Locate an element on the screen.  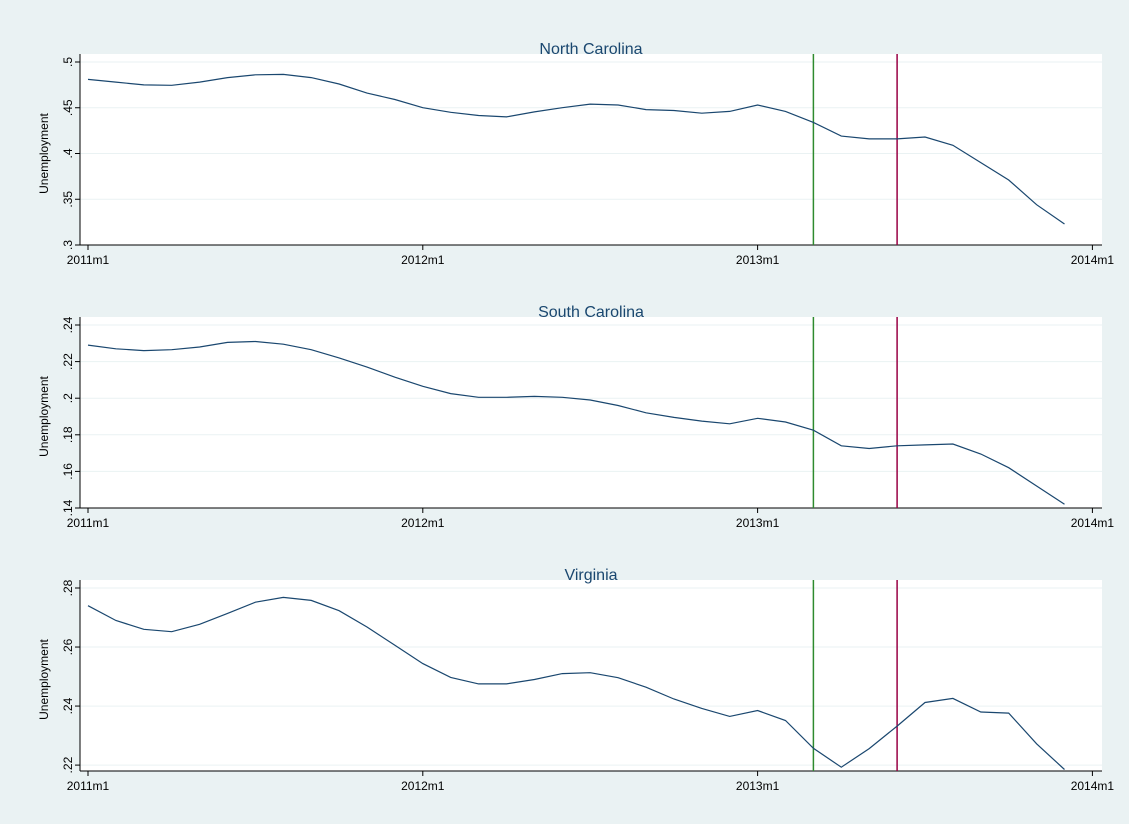
y-tick-label: .5 is located at coordinates (68, 62).